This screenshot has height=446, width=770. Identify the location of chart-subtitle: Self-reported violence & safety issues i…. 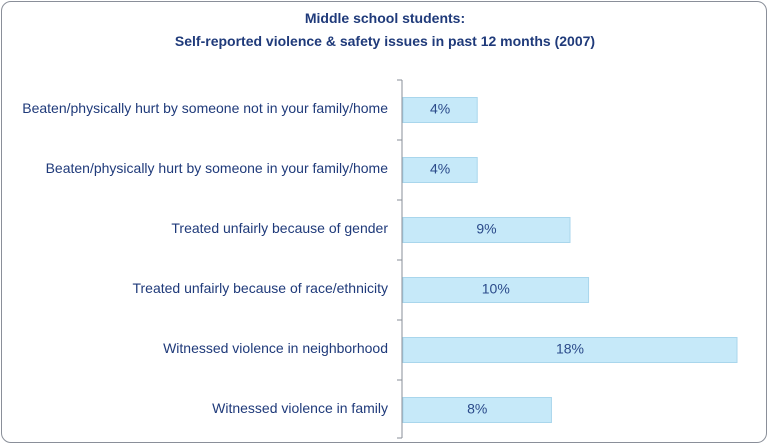
(385, 41).